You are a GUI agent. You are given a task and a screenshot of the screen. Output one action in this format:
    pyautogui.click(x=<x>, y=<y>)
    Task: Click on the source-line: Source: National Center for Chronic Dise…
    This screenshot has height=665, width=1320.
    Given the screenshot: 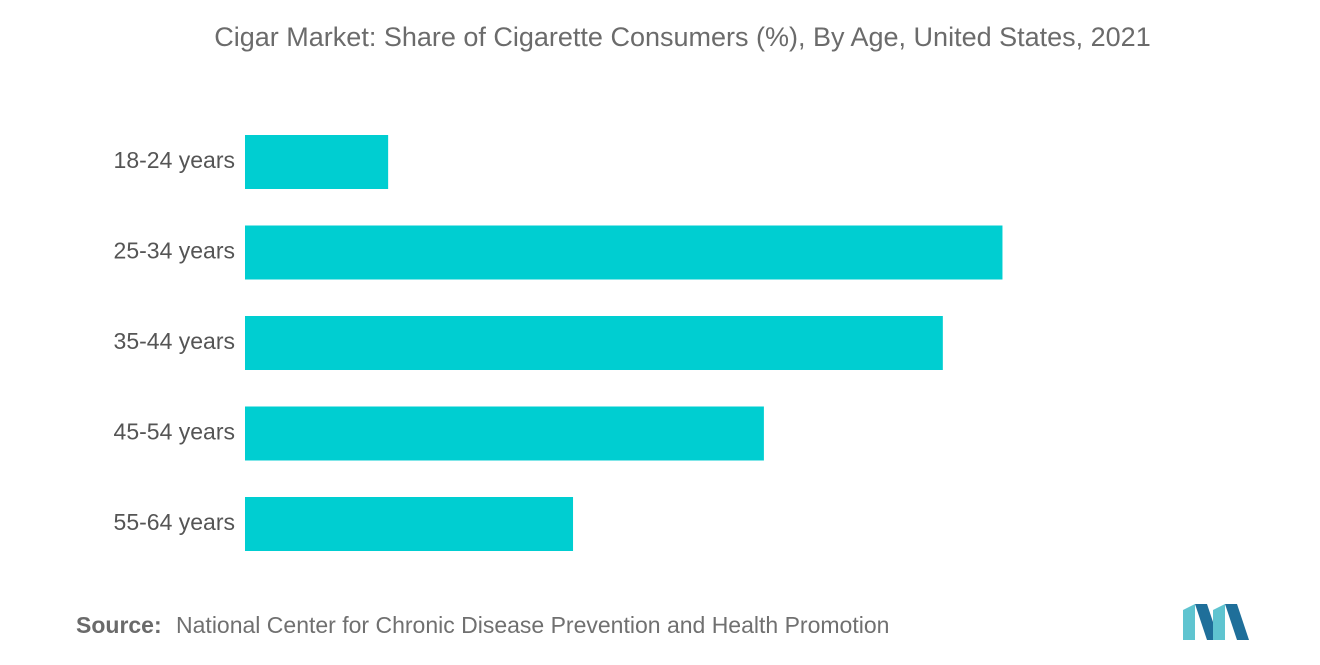 What is the action you would take?
    pyautogui.click(x=482, y=625)
    